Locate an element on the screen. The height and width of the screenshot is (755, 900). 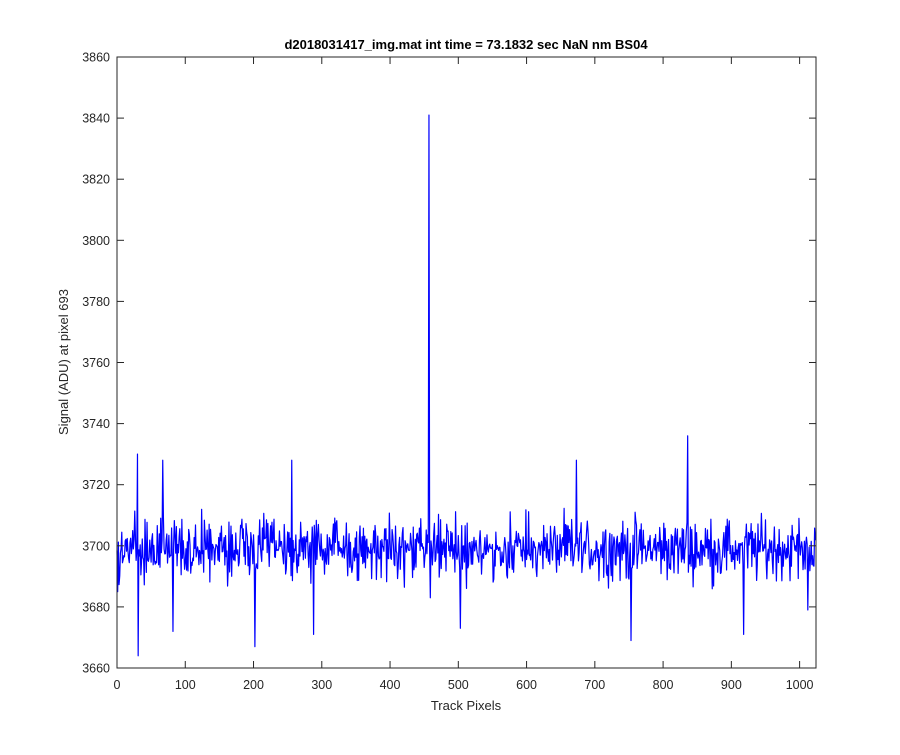
x-tick-label: 400 is located at coordinates (390, 685).